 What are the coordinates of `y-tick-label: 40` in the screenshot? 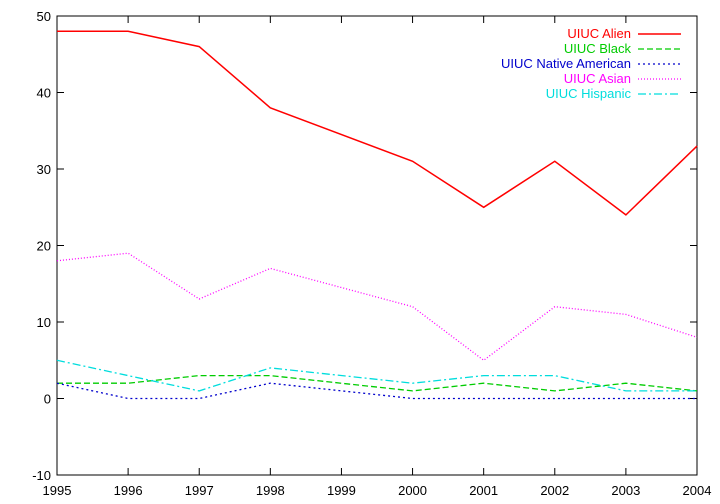 It's located at (44, 93).